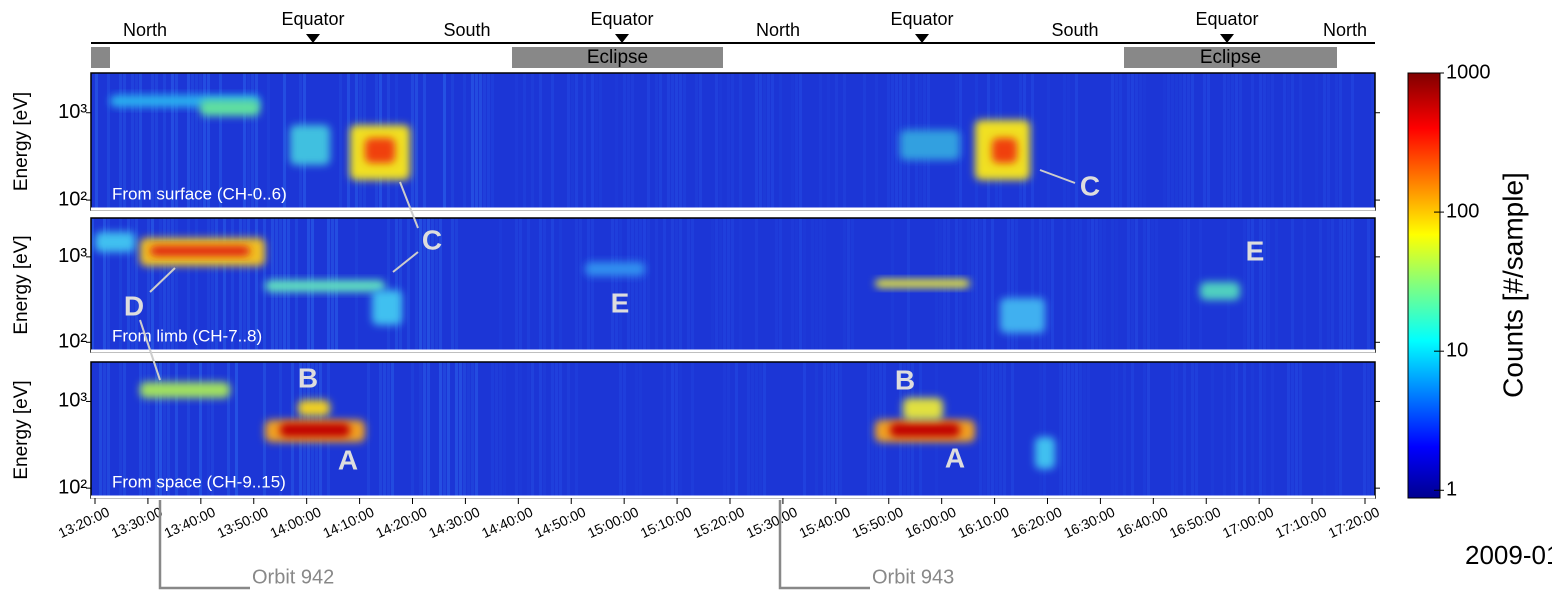 The image size is (1552, 598). Describe the element at coordinates (72, 199) in the screenshot. I see `y-tick-label: 10²` at that location.